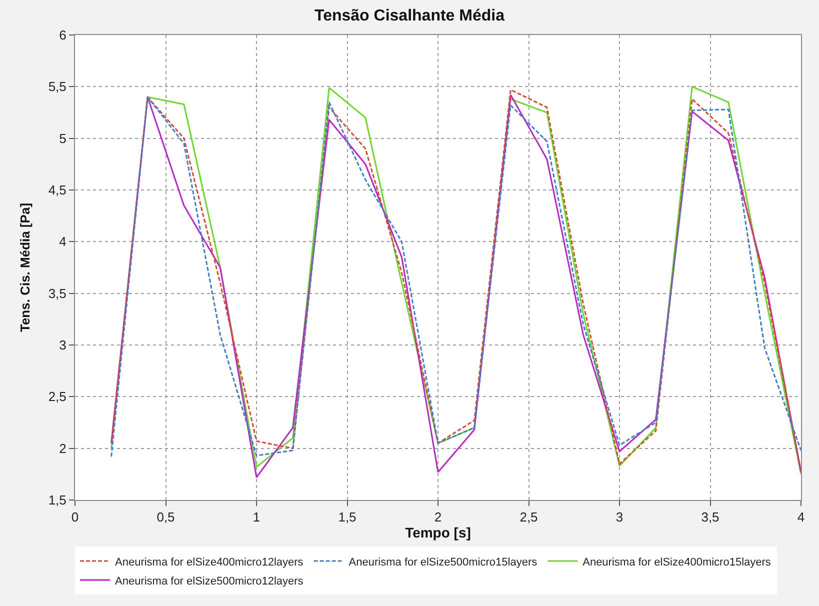 This screenshot has width=819, height=606. I want to click on x-tick-label: 2, so click(438, 517).